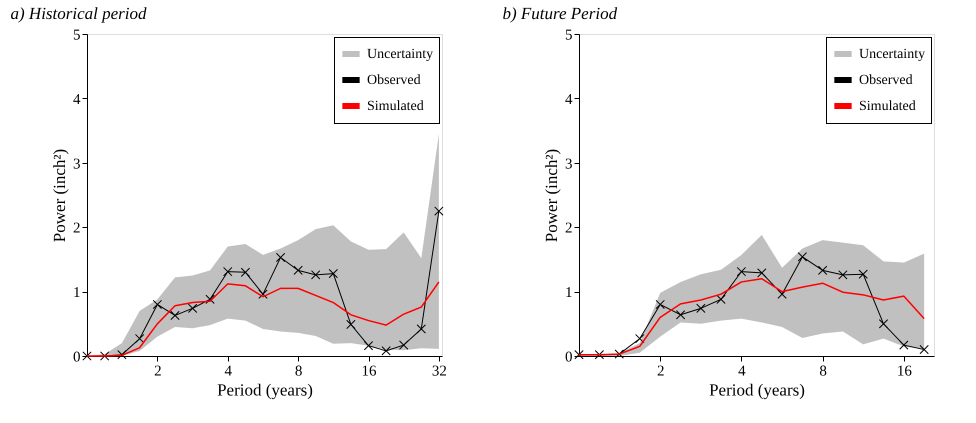 The image size is (976, 423). What do you see at coordinates (78, 13) in the screenshot?
I see `chart-title: a) Historical period` at bounding box center [78, 13].